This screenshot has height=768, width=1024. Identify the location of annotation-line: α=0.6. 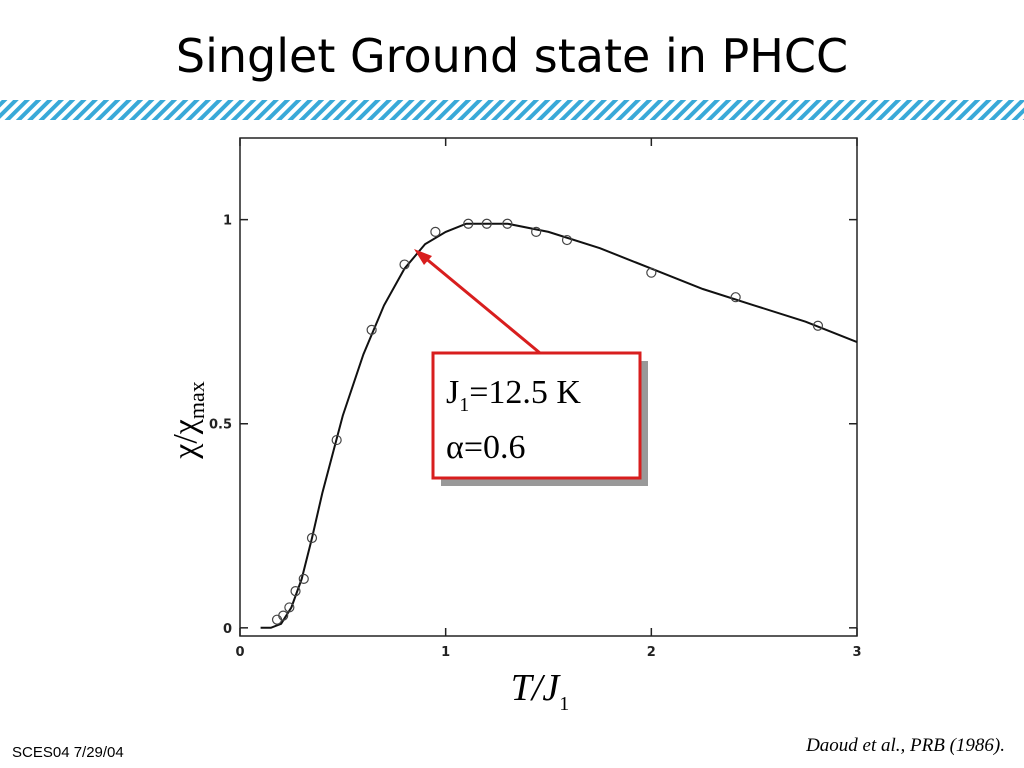
(486, 447).